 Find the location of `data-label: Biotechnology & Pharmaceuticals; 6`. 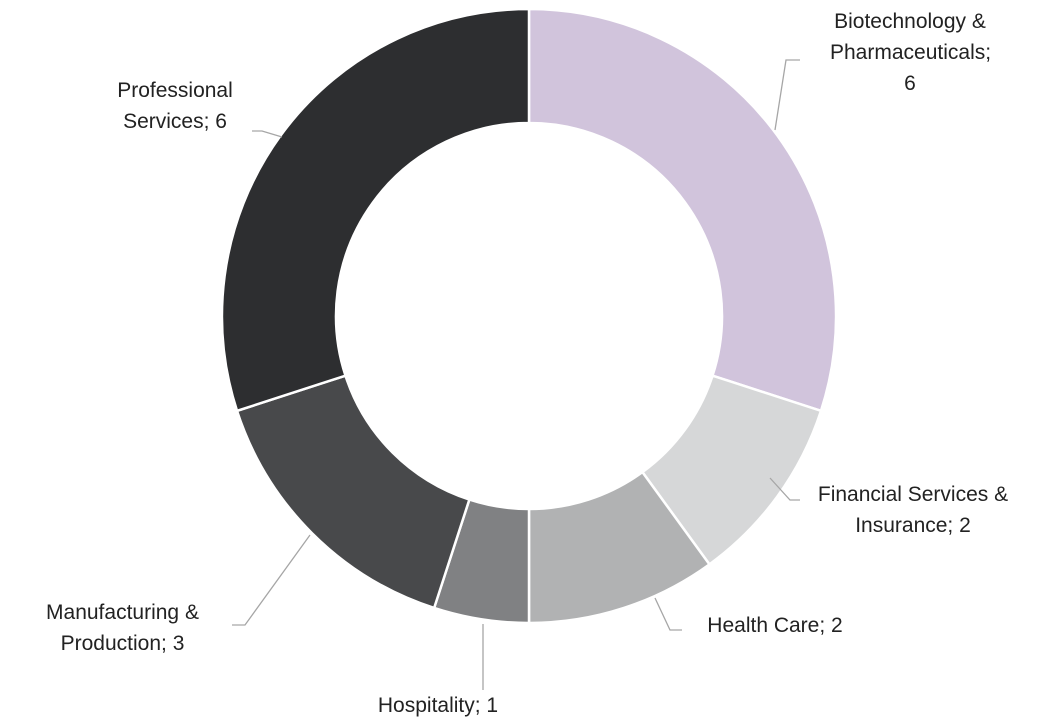

data-label: Biotechnology & Pharmaceuticals; 6 is located at coordinates (911, 52).